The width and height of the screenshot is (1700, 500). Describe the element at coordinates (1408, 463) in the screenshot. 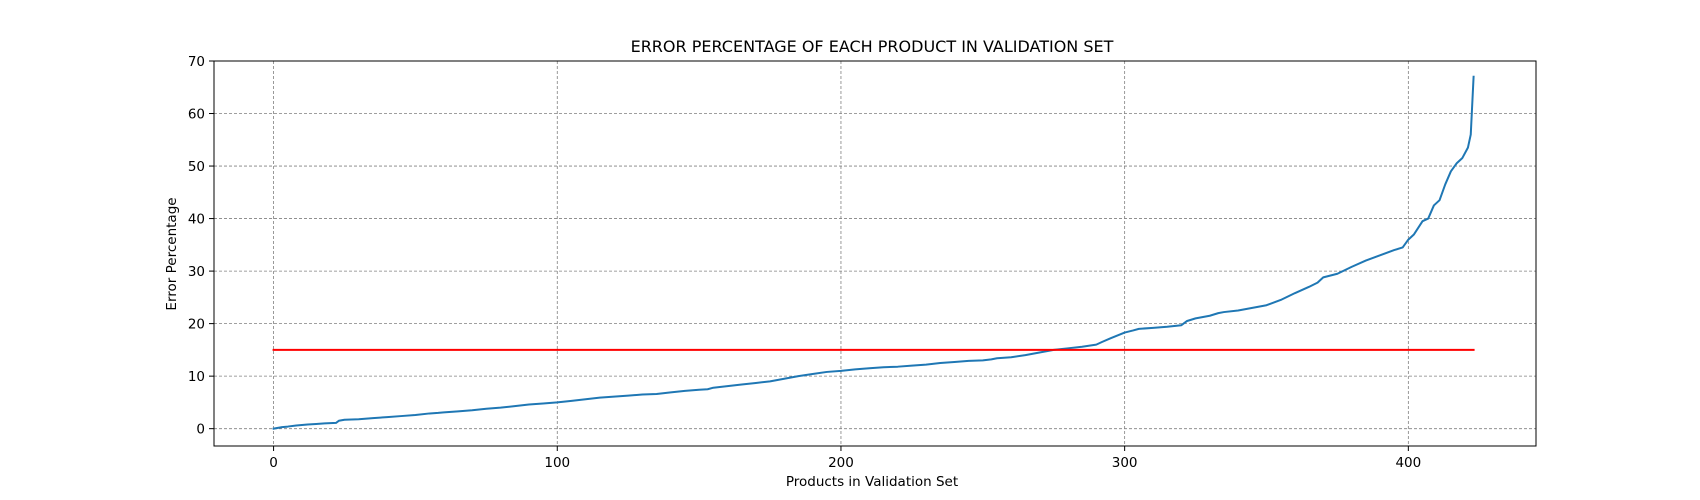

I see `x-tick-label: 400` at that location.